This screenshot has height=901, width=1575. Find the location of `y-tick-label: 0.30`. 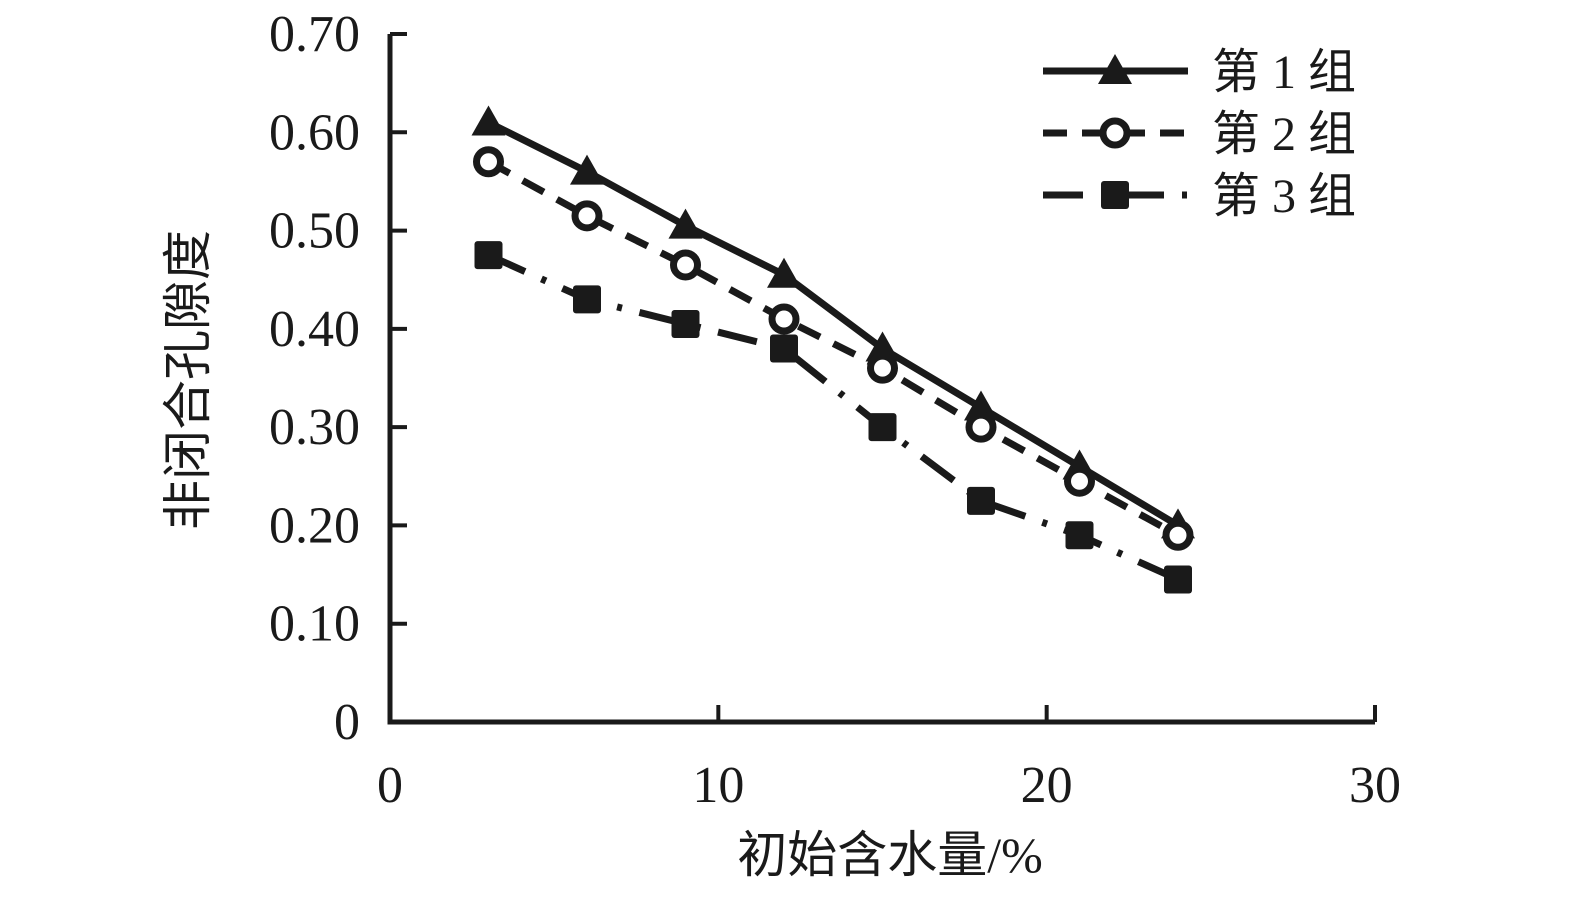

y-tick-label: 0.30 is located at coordinates (314, 427).